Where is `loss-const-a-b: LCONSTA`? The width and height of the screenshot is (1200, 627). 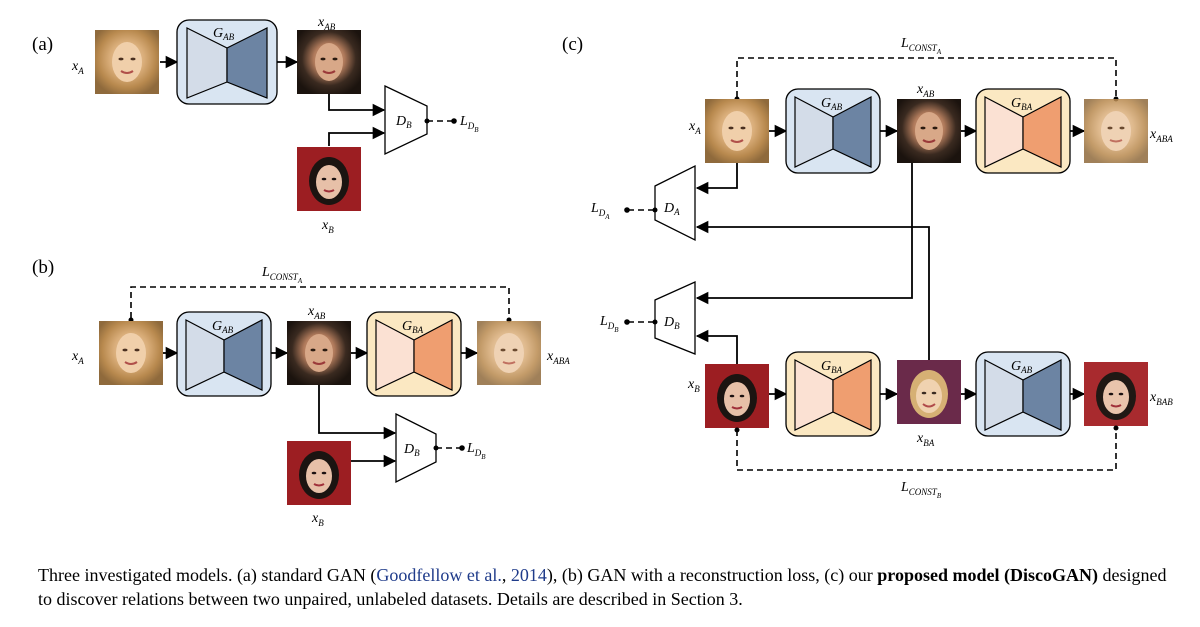 loss-const-a-b: LCONSTA is located at coordinates (282, 275).